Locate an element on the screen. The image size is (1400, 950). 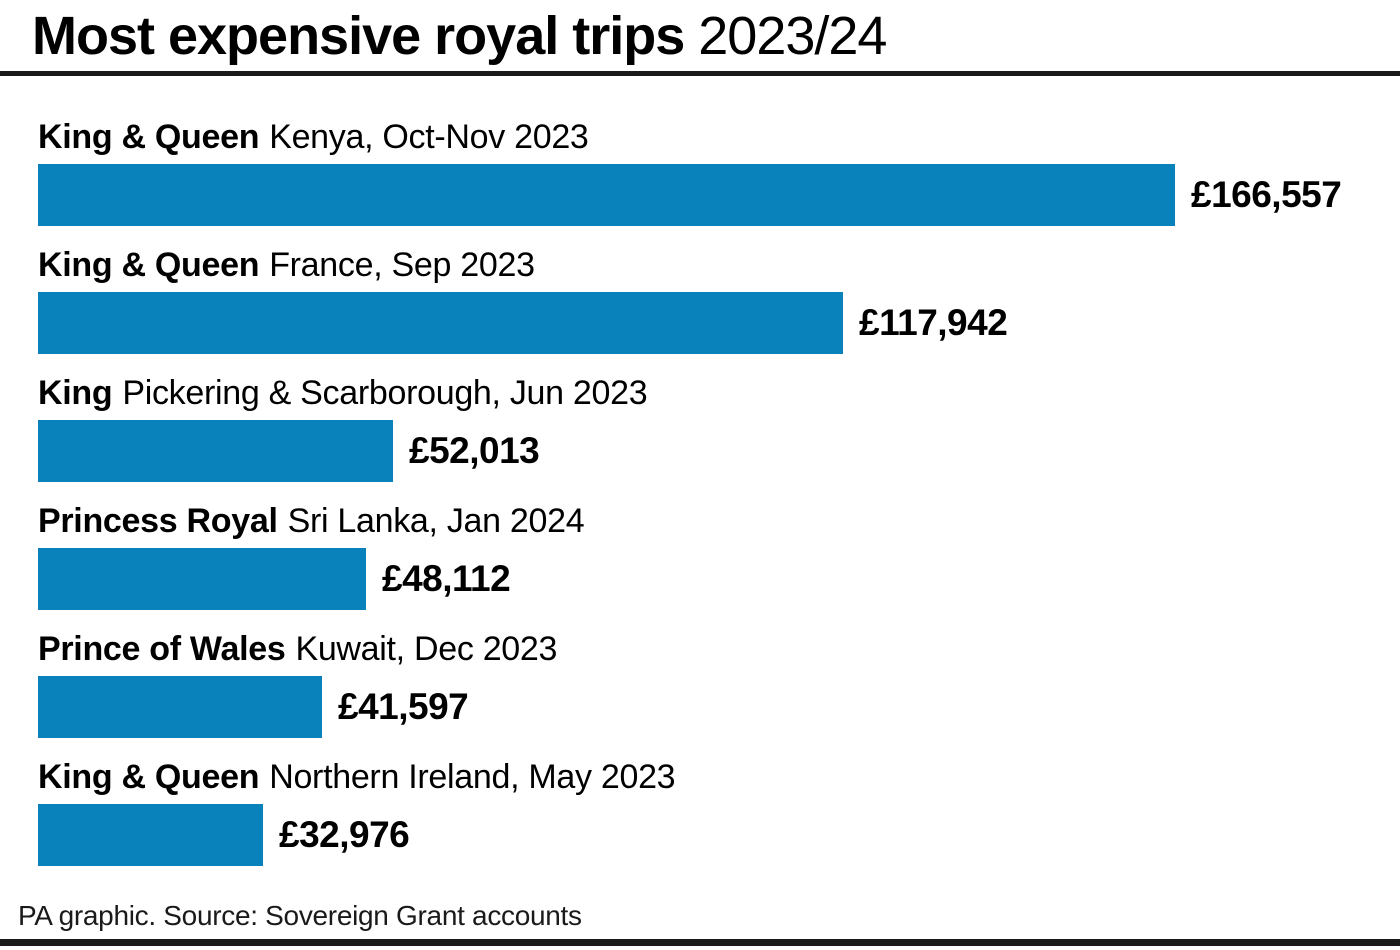
bar-label: King & Queen Kenya, Oct-Nov 2023 is located at coordinates (719, 137).